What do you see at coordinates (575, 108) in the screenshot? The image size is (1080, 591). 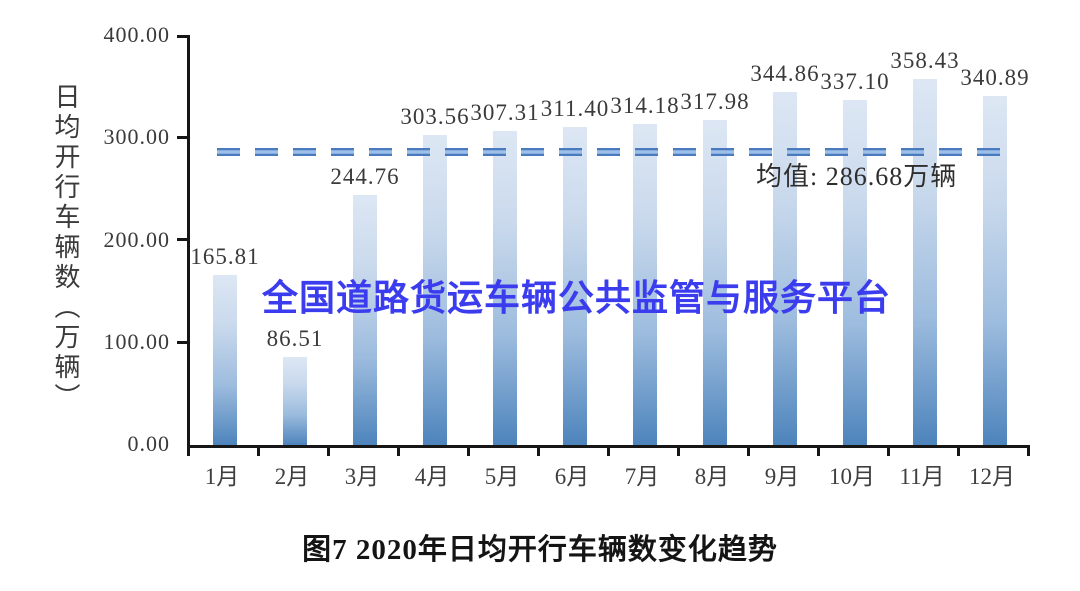 I see `bar-value-label: 311.40` at bounding box center [575, 108].